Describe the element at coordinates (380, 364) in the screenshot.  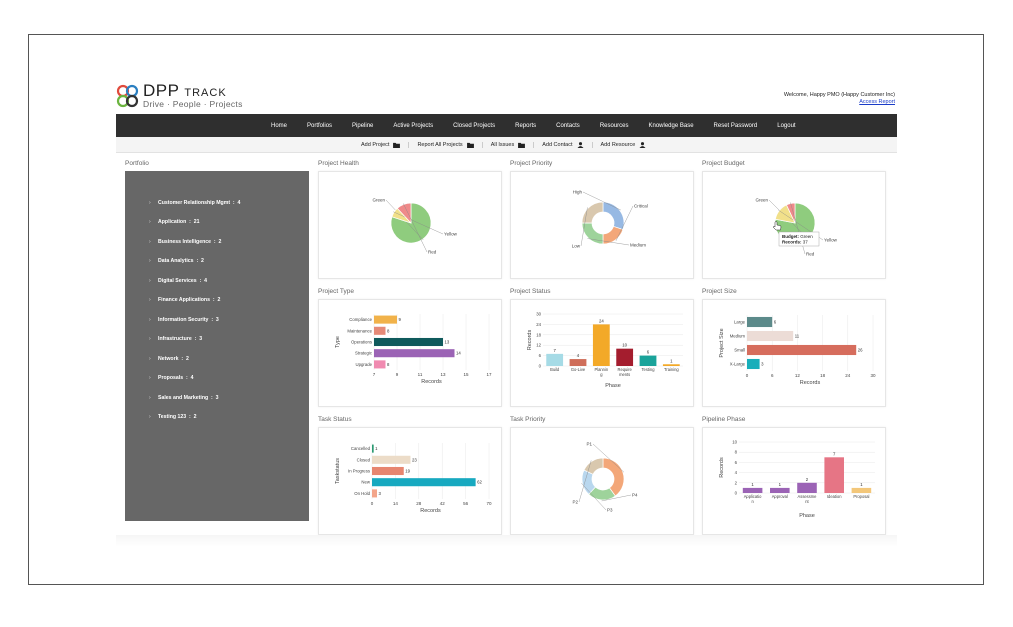
I see `bar-upgrade` at that location.